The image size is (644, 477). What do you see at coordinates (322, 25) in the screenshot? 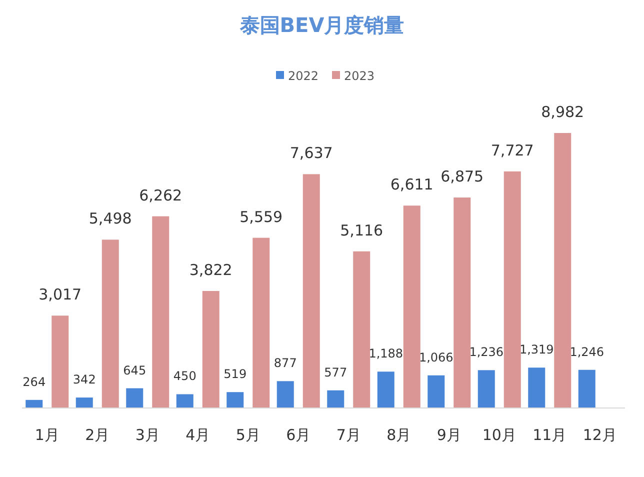
I see `title: 泰国BEV月度销量` at bounding box center [322, 25].